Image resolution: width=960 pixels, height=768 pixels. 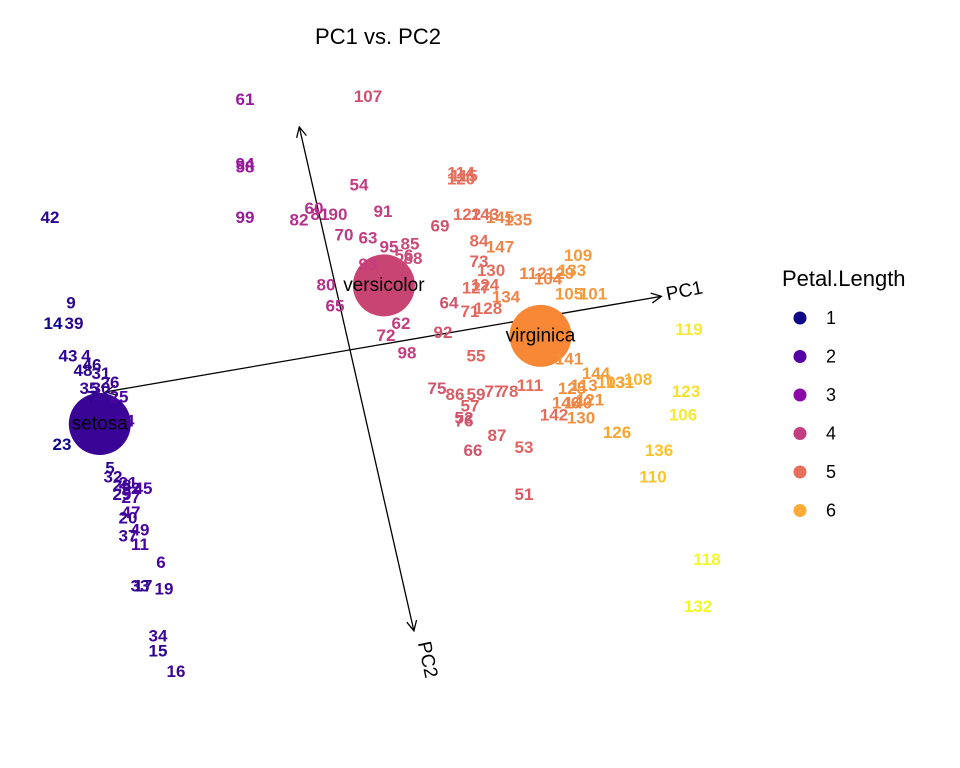 What do you see at coordinates (125, 420) in the screenshot?
I see `point-label: 24` at bounding box center [125, 420].